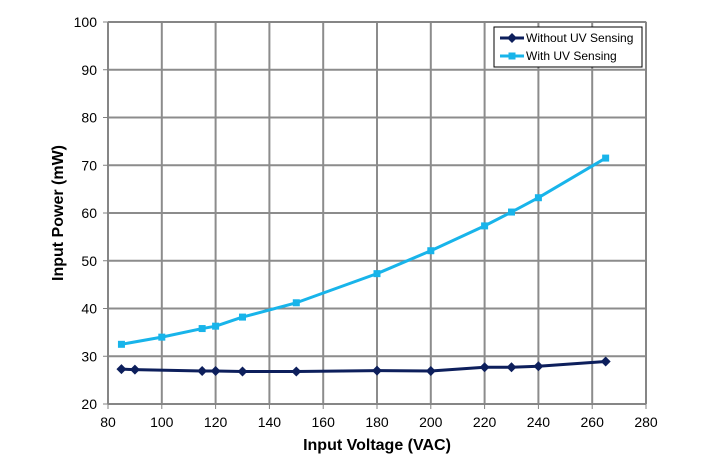 The width and height of the screenshot is (715, 467). I want to click on y-tick-label: 80, so click(89, 118).